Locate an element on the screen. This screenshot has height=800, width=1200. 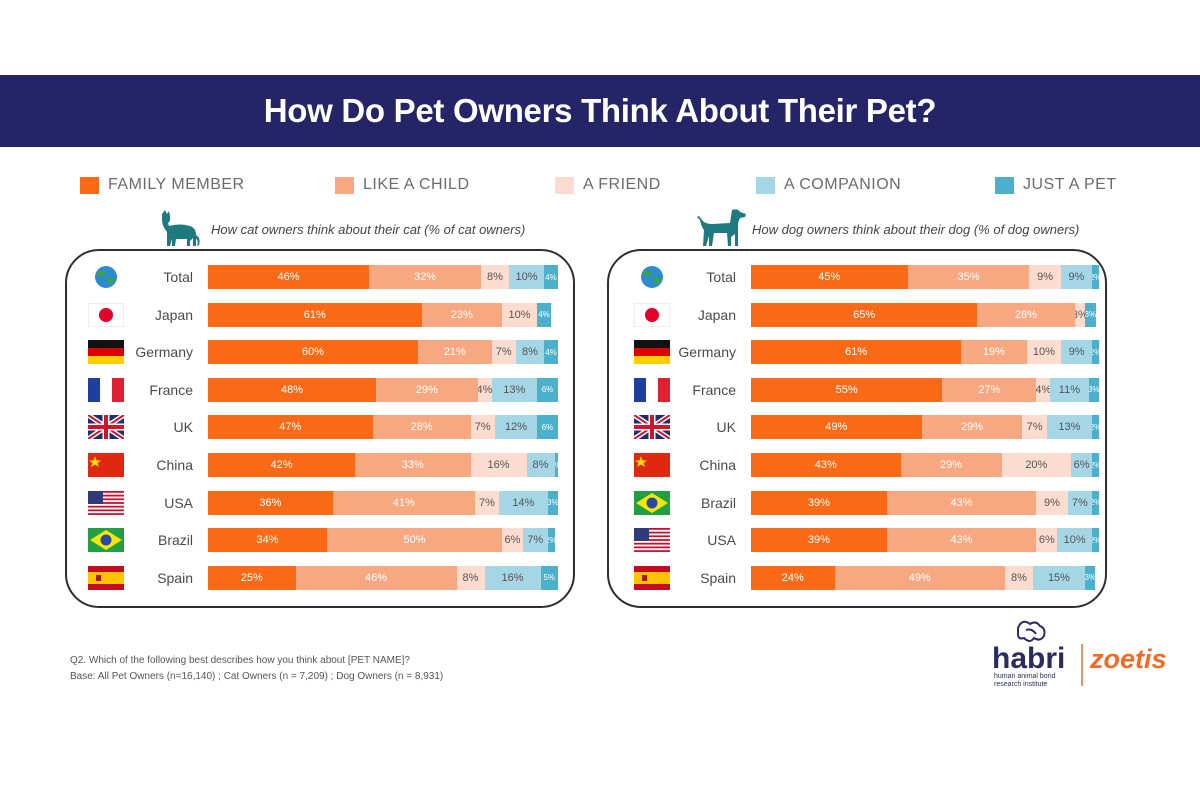
title-banner: How Do Pet Owners Think About Their Pet? is located at coordinates (600, 111).